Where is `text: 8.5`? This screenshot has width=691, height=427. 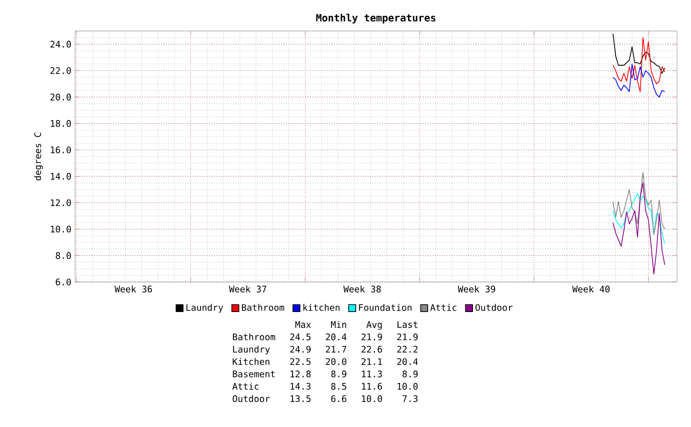
text: 8.5 is located at coordinates (338, 386).